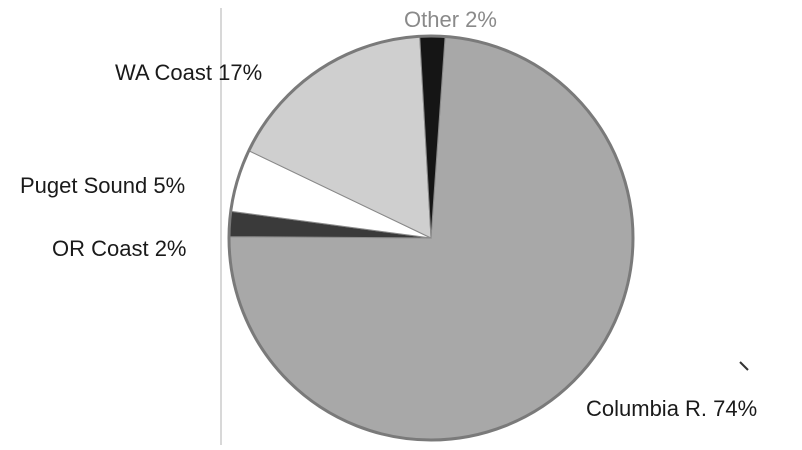 This screenshot has height=450, width=802. What do you see at coordinates (102, 185) in the screenshot?
I see `label-puget-sound: Puget Sound 5%` at bounding box center [102, 185].